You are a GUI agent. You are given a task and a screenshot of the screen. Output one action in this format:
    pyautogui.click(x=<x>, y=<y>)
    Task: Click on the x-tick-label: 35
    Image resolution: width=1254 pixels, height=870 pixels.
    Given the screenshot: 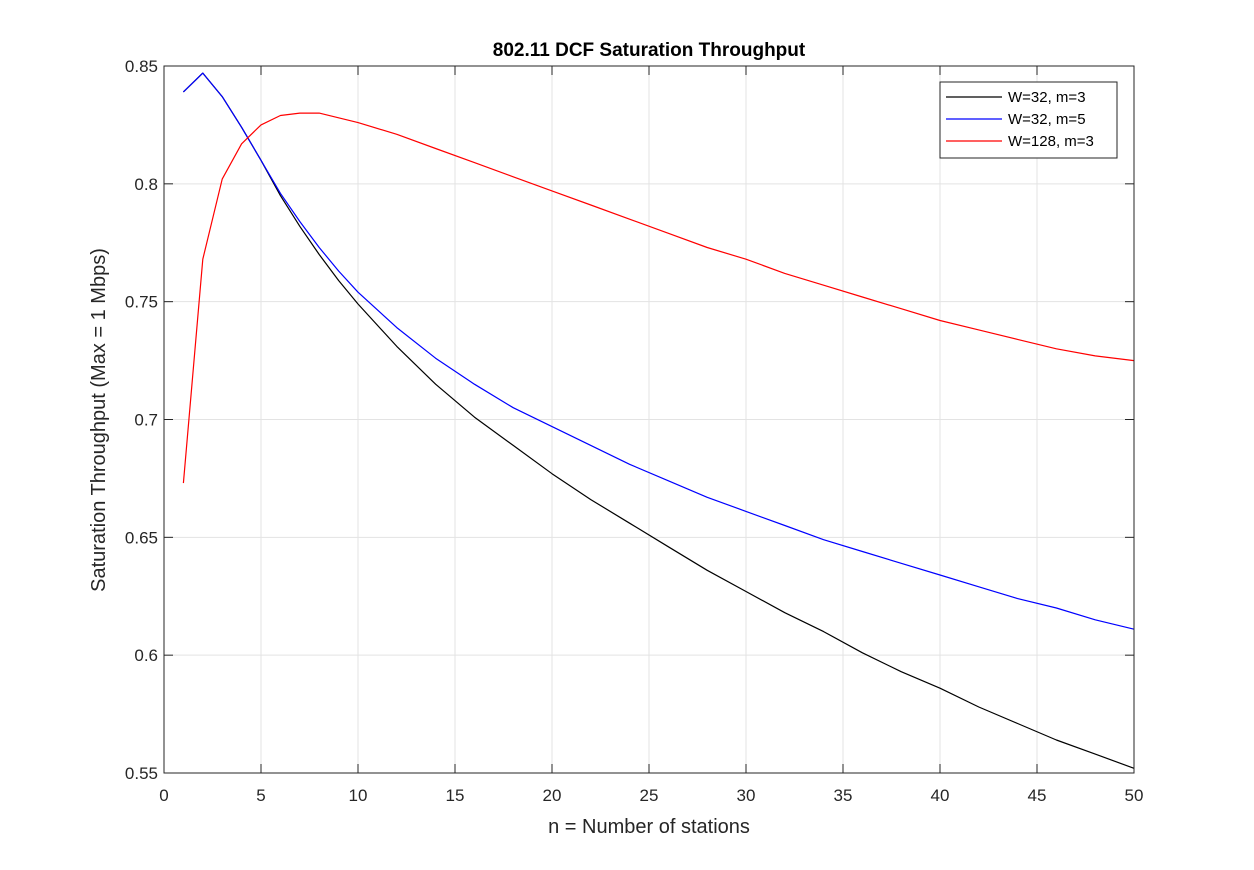 What is the action you would take?
    pyautogui.click(x=843, y=795)
    